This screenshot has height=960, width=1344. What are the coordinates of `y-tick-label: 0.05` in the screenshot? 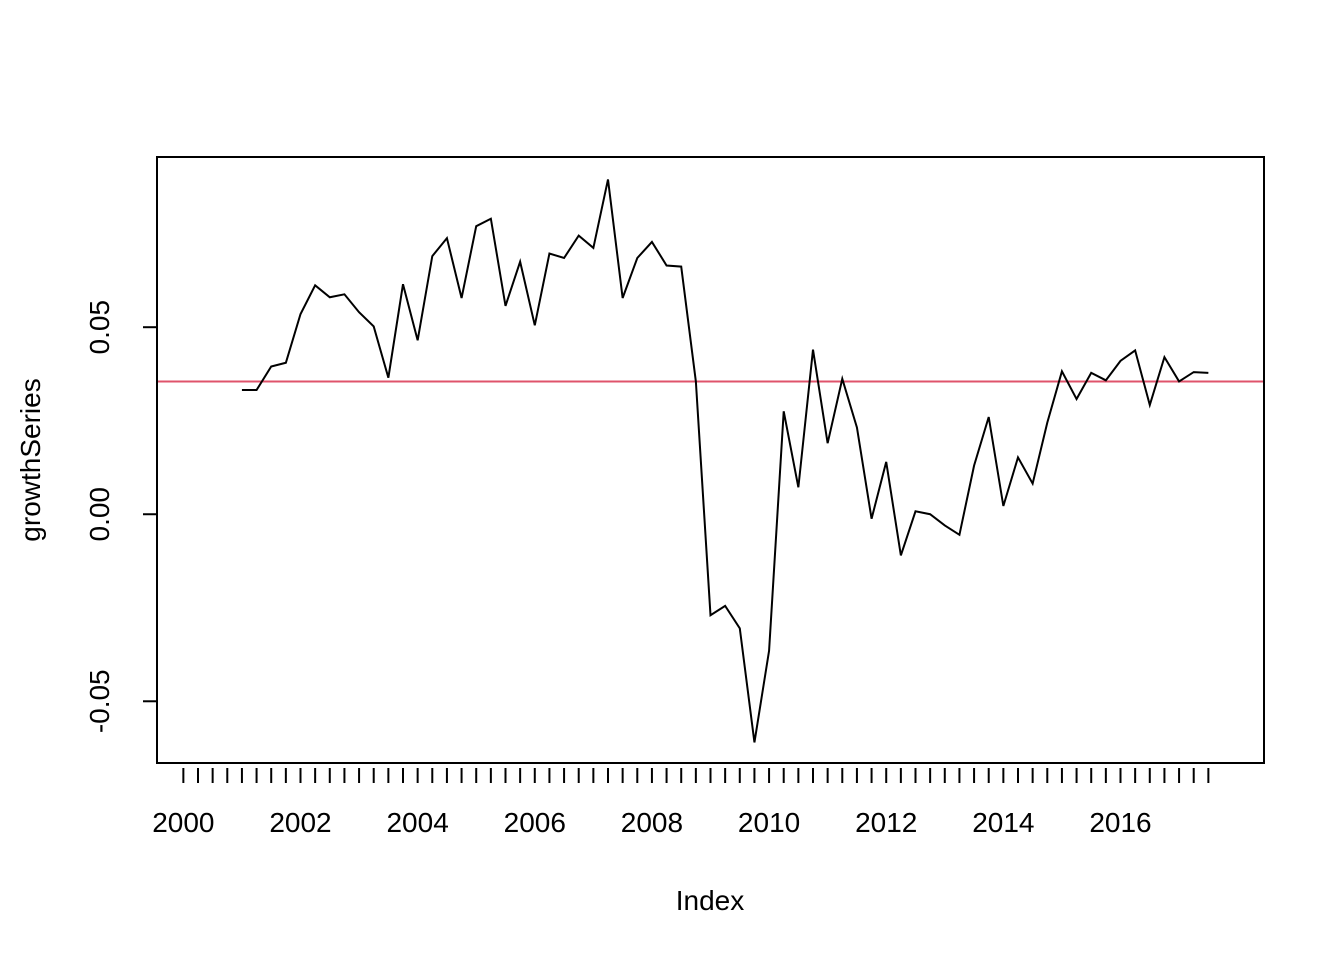 It's located at (99, 327).